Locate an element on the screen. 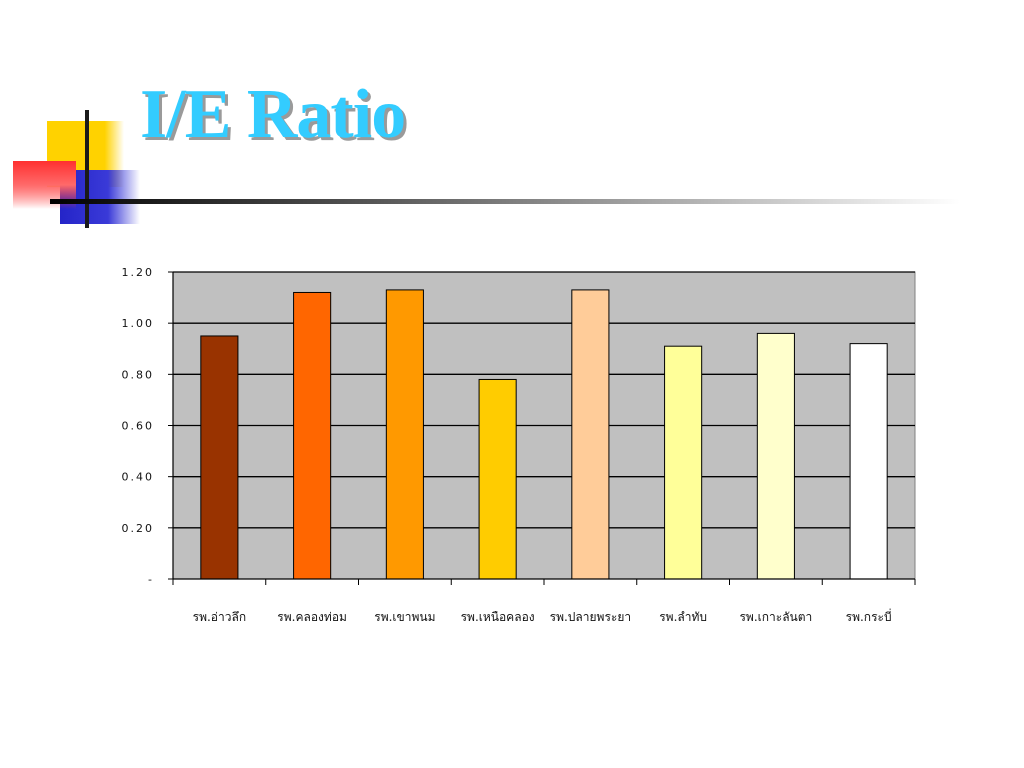 This screenshot has width=1024, height=768. x-tick-label: รพ.เกาะลันตา is located at coordinates (775, 617).